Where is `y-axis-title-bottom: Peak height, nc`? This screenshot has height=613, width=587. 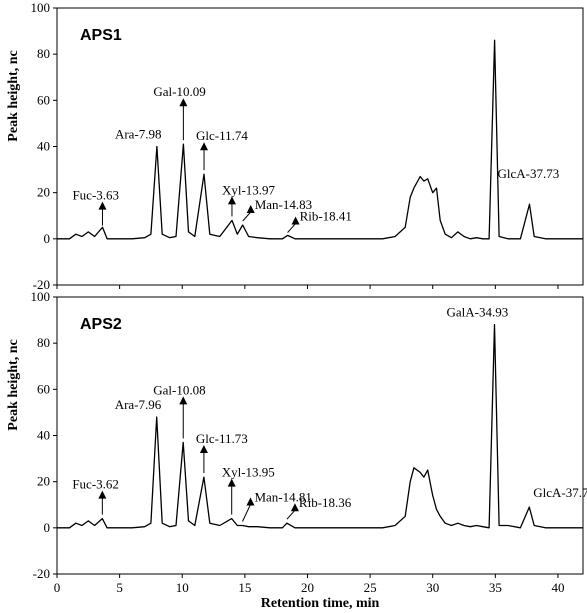 y-axis-title-bottom: Peak height, nc is located at coordinates (13, 384).